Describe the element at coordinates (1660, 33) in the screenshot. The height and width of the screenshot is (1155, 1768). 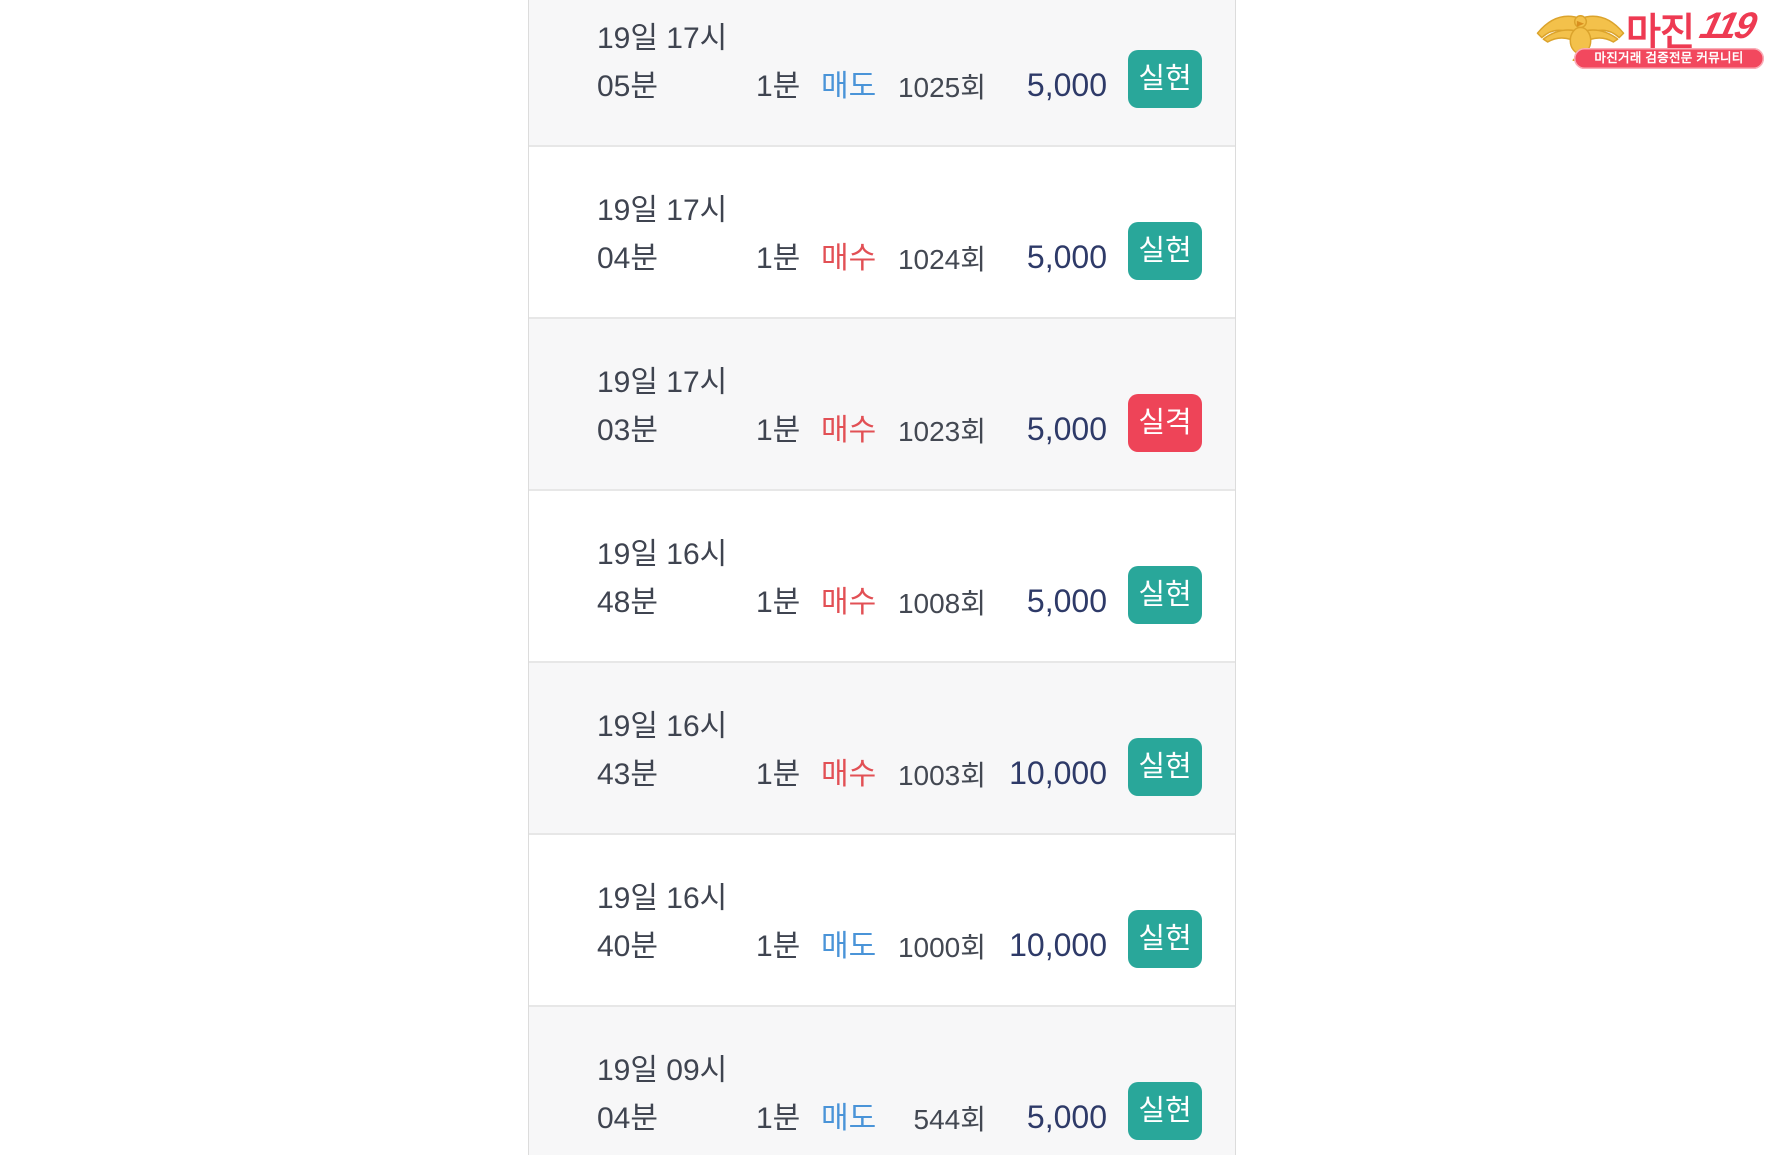
I see `brand-name: 마진` at that location.